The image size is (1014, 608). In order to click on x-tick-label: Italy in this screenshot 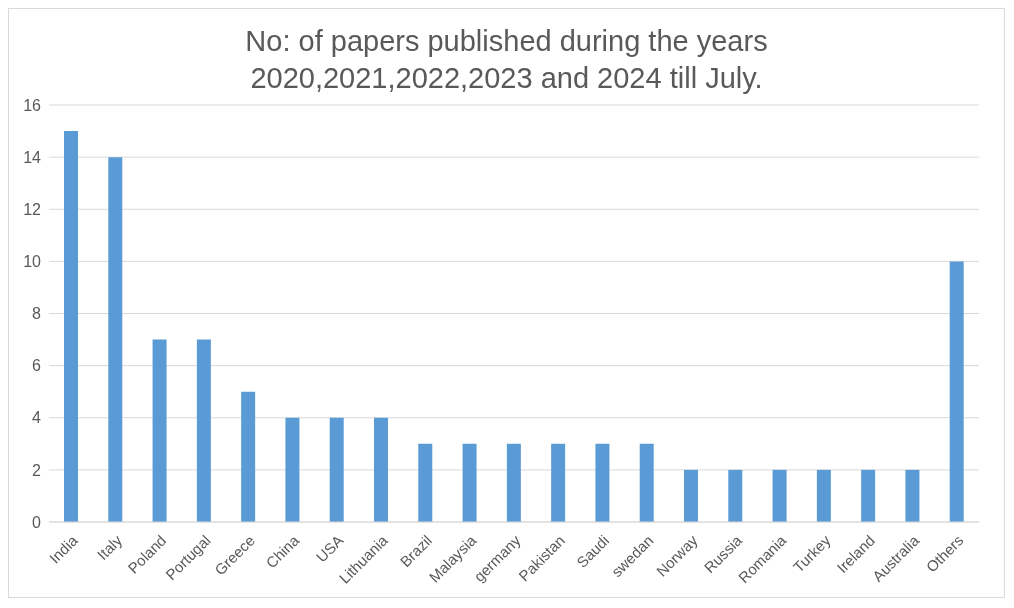, I will do `click(109, 547)`.